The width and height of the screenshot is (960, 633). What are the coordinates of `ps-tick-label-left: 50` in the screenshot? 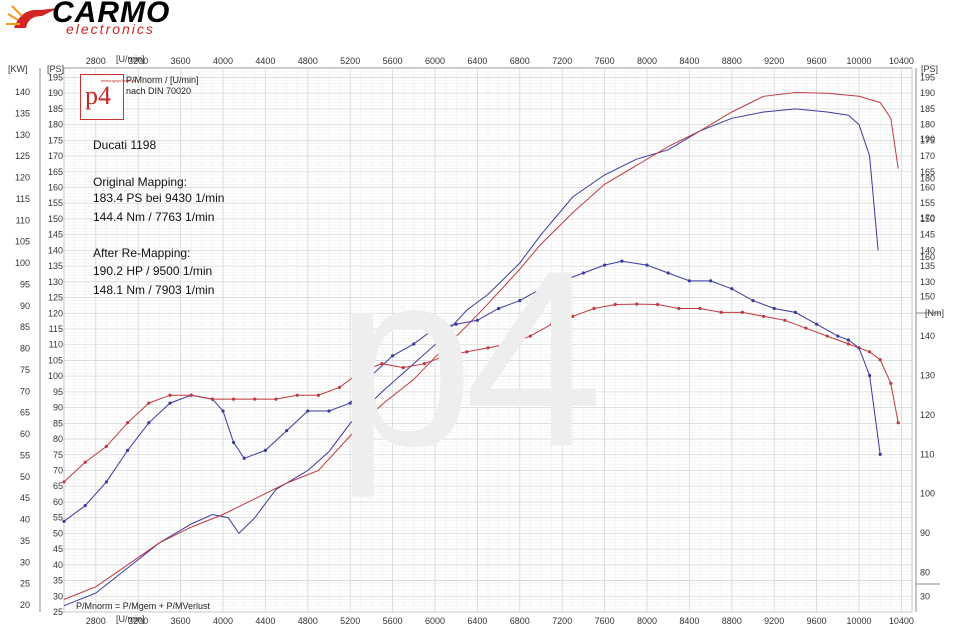 It's located at (58, 533).